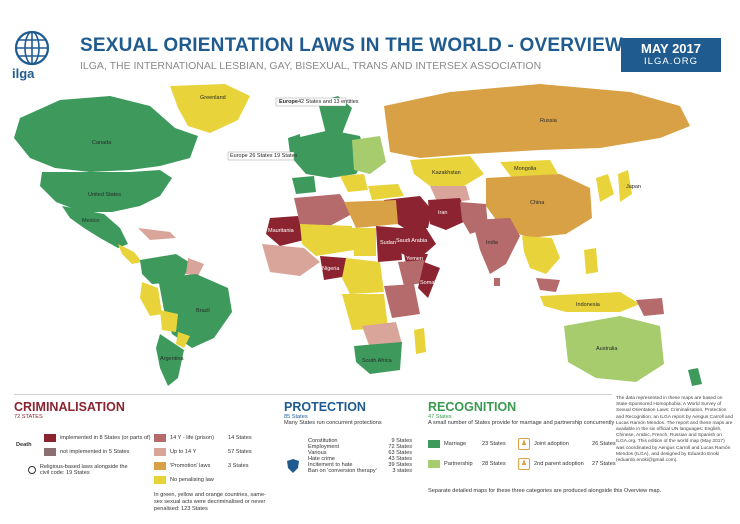 This screenshot has width=740, height=524. Describe the element at coordinates (524, 464) in the screenshot. I see `second-parent-icon: ♟` at that location.